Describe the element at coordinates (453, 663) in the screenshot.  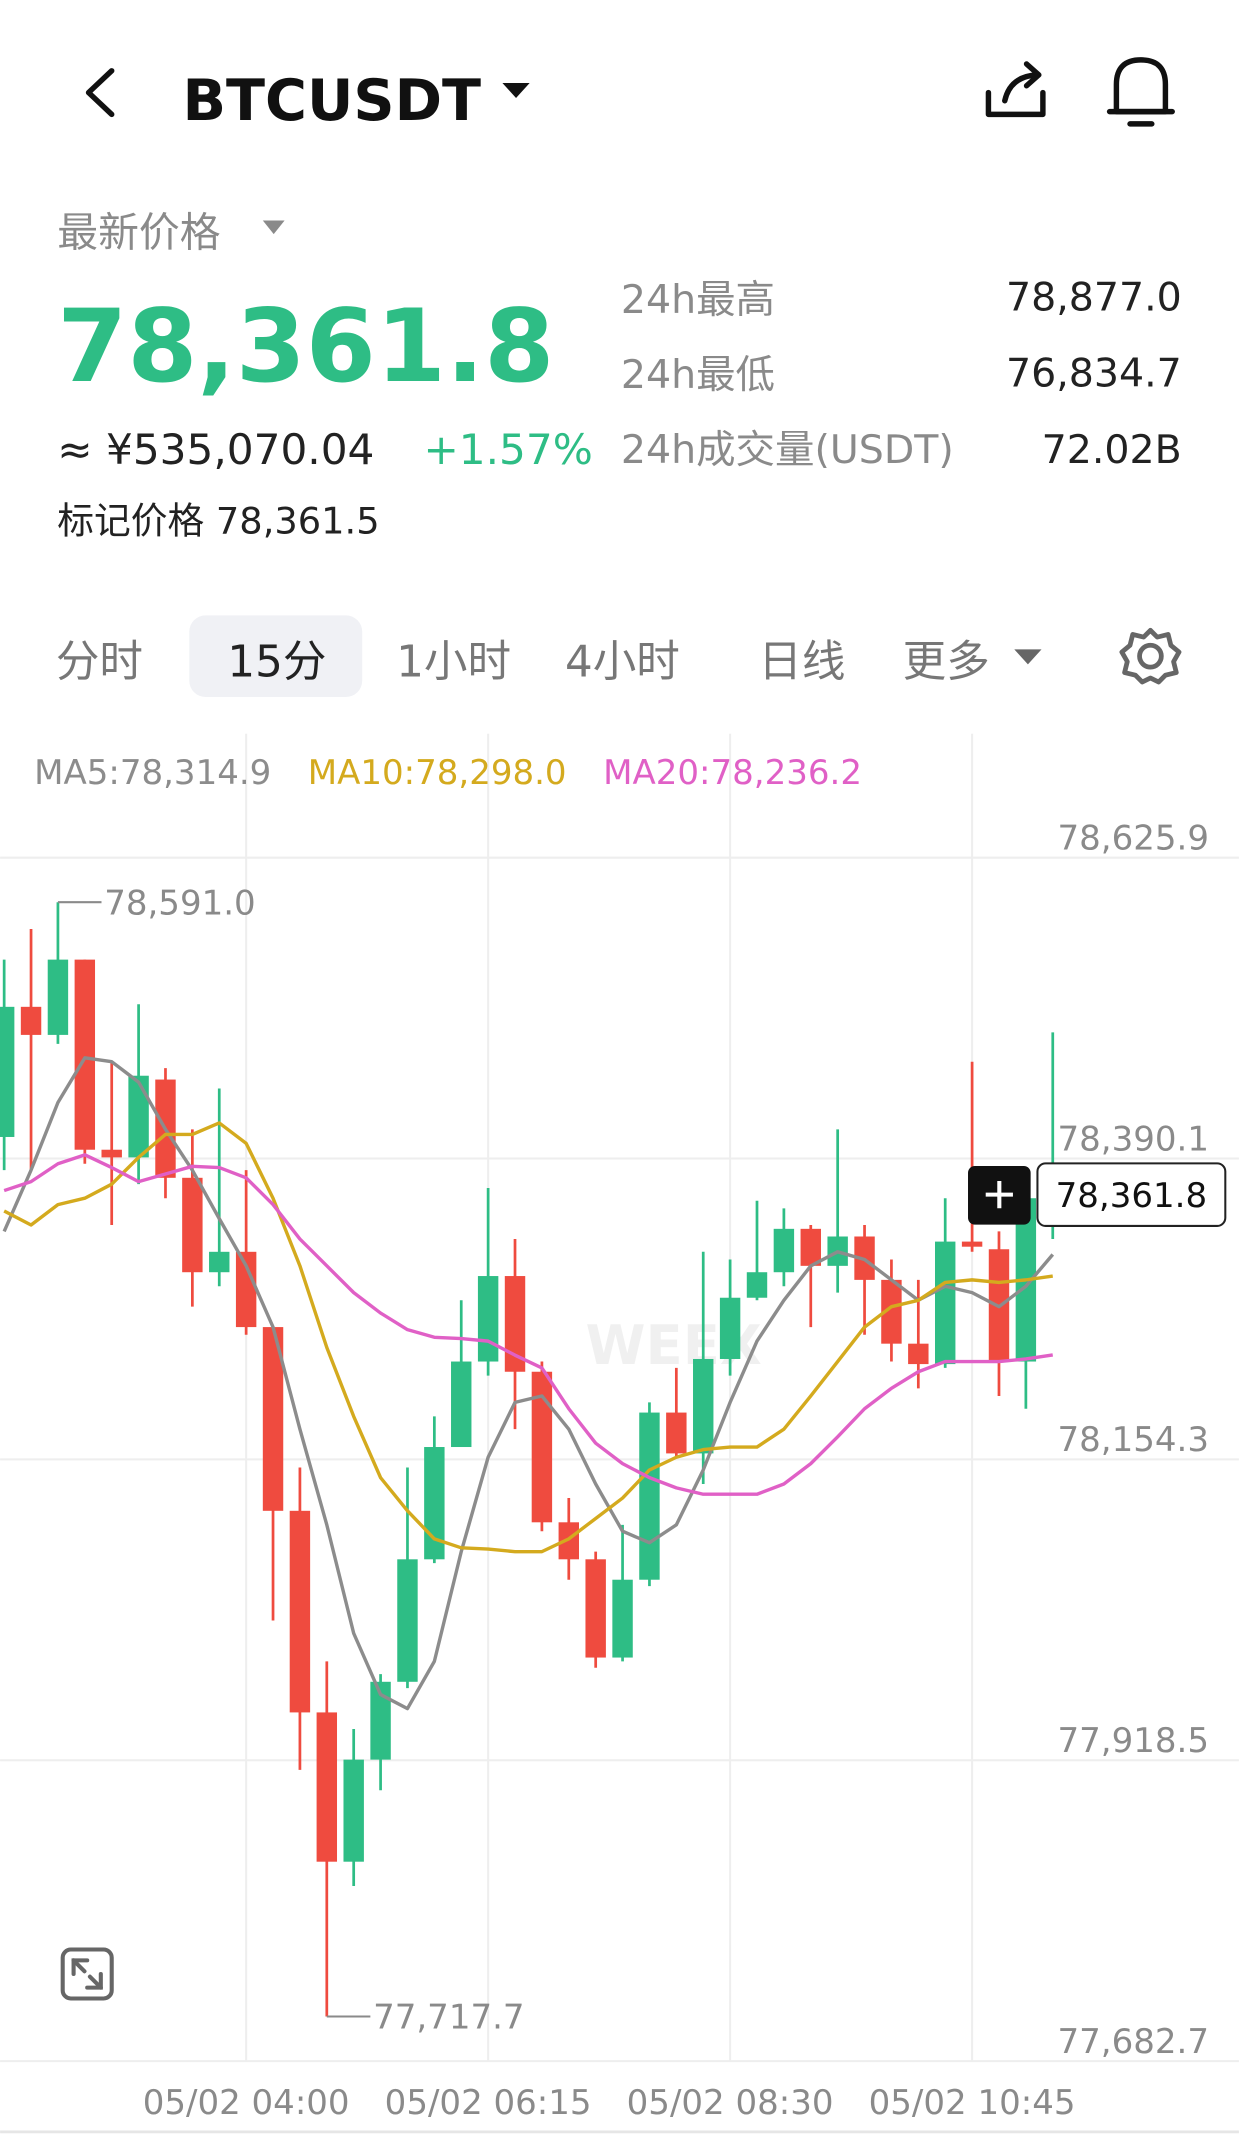
I see `interval-tab: 1小时` at that location.